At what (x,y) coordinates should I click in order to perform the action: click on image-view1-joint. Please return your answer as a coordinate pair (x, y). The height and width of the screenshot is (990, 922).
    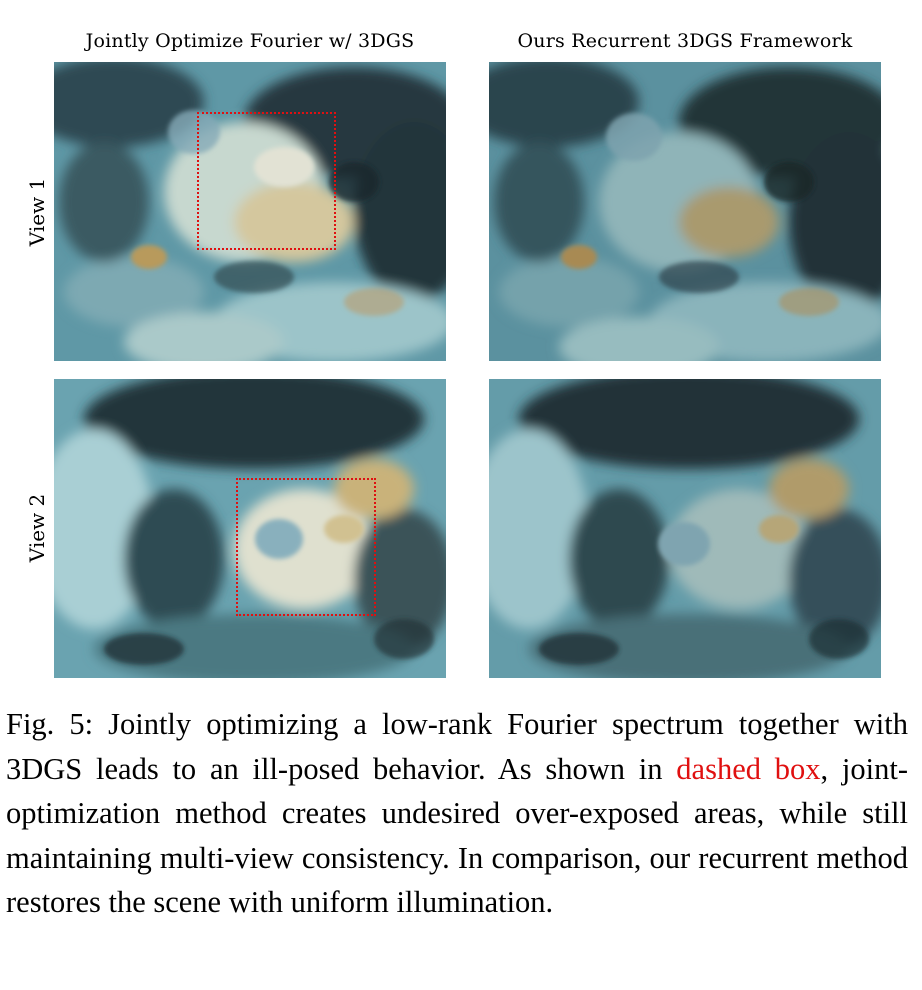
    Looking at the image, I should click on (250, 211).